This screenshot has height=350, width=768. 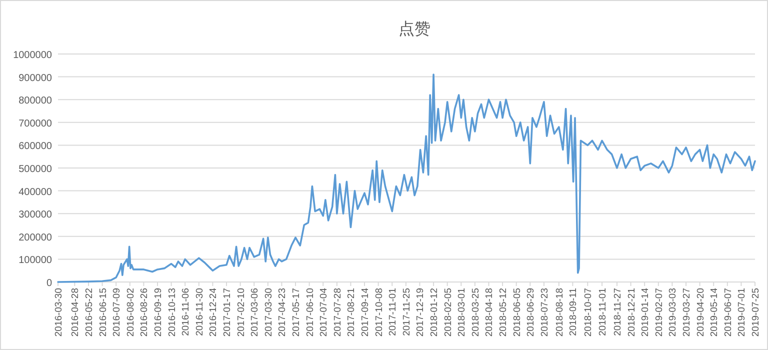 What do you see at coordinates (172, 312) in the screenshot?
I see `x-tick-label: 2016-10-13` at bounding box center [172, 312].